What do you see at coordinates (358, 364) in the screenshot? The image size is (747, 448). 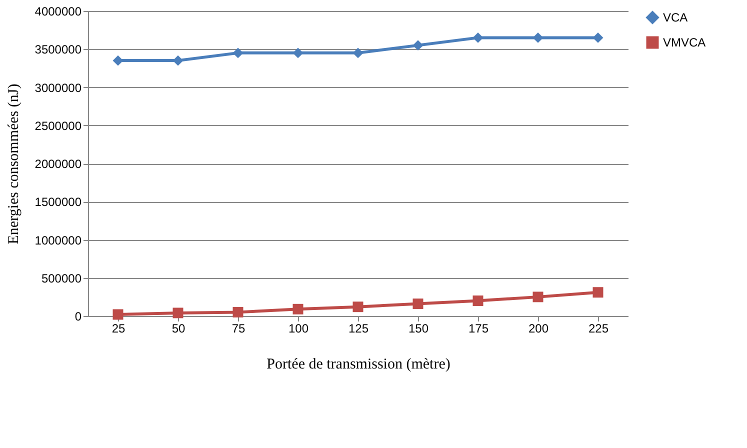 I see `x-axis-title: Portée de transmission (mètre)` at bounding box center [358, 364].